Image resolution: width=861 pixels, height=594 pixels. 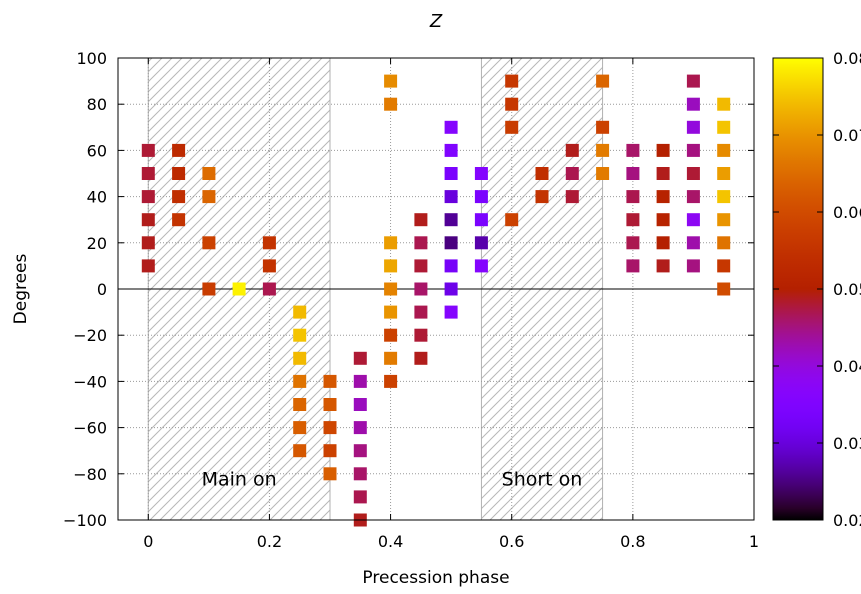 What do you see at coordinates (435, 578) in the screenshot?
I see `x-axis-label: Precession phase` at bounding box center [435, 578].